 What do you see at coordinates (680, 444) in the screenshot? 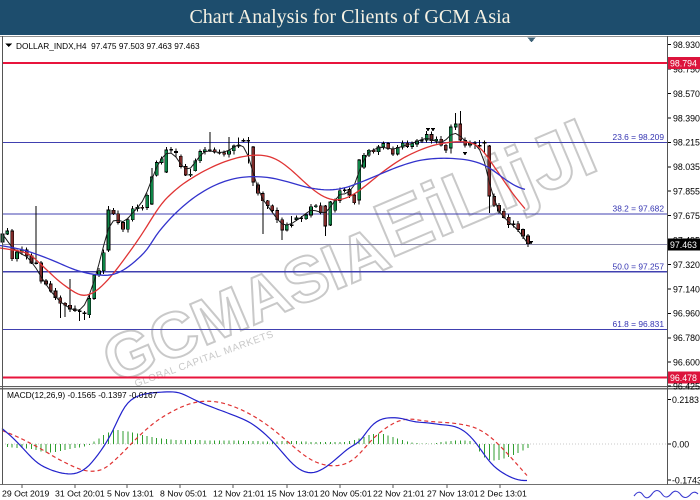
I see `svg-text: 0.00` at bounding box center [680, 444].